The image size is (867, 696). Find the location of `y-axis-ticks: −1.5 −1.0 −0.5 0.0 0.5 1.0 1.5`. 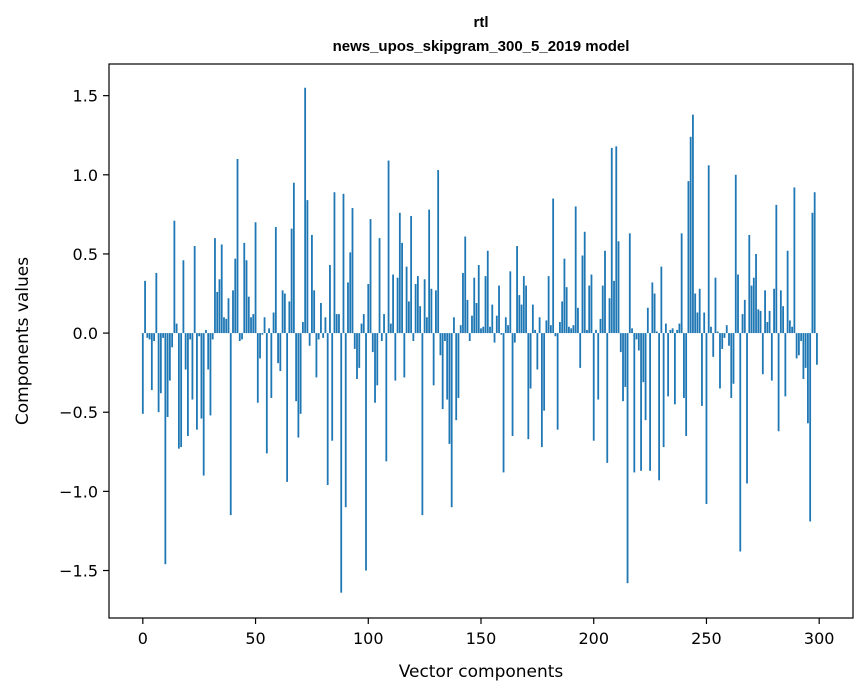

y-axis-ticks: −1.5 −1.0 −0.5 0.0 0.5 1.0 1.5 is located at coordinates (84, 334).